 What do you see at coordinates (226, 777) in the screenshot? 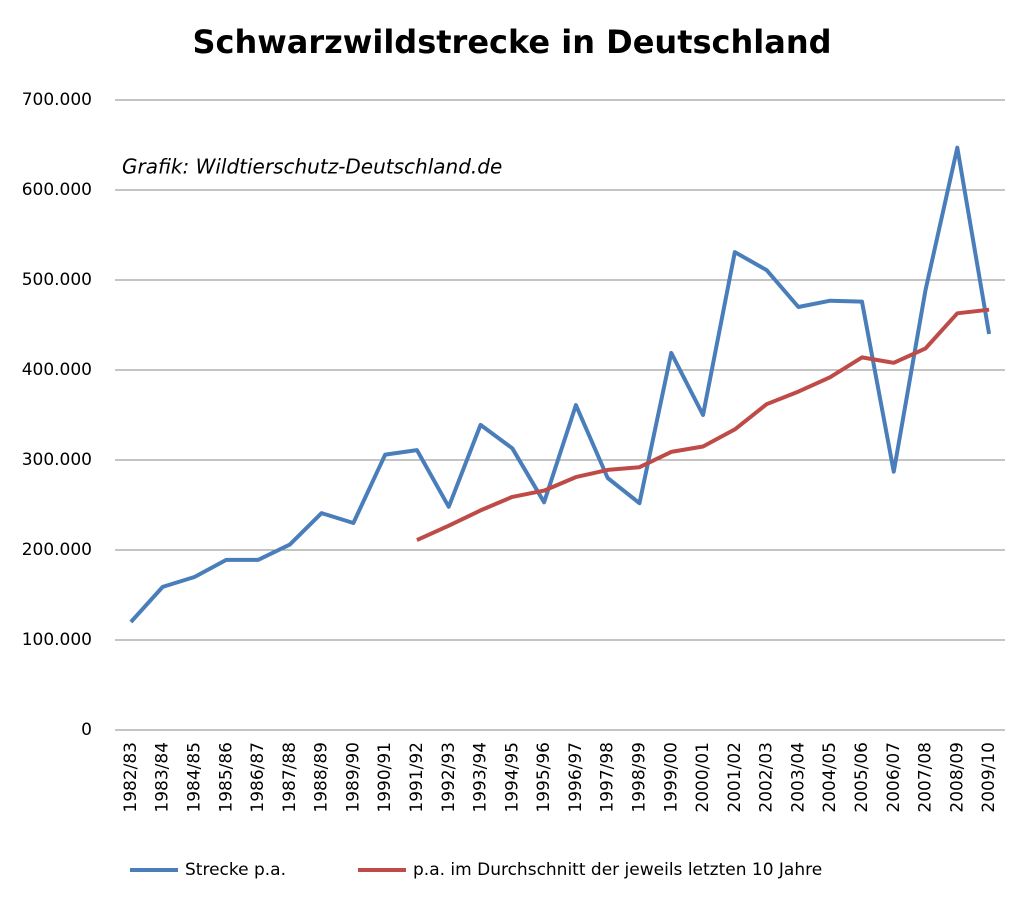
I see `x-tick-label: 1985/86` at bounding box center [226, 777].